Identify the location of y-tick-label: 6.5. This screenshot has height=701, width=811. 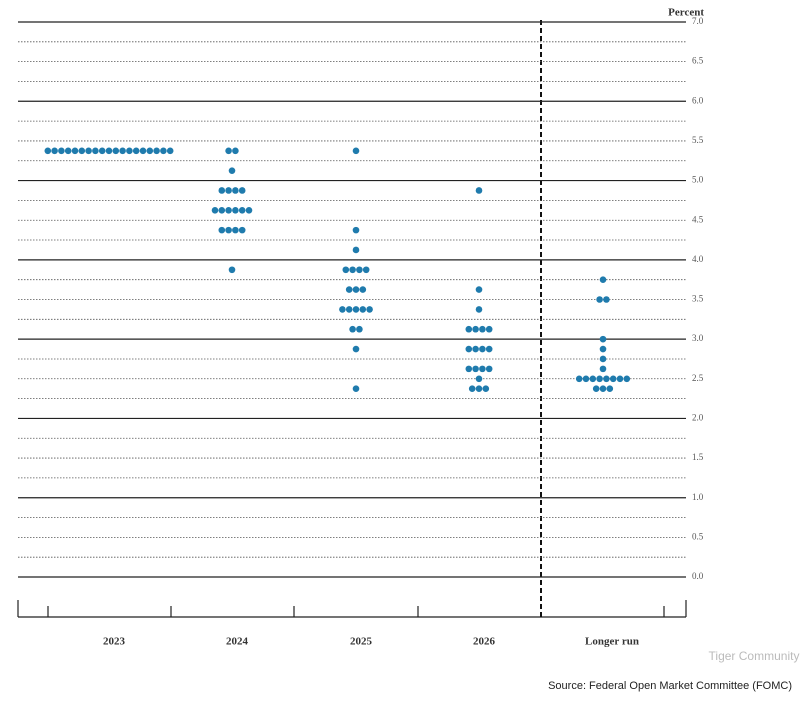
(698, 61).